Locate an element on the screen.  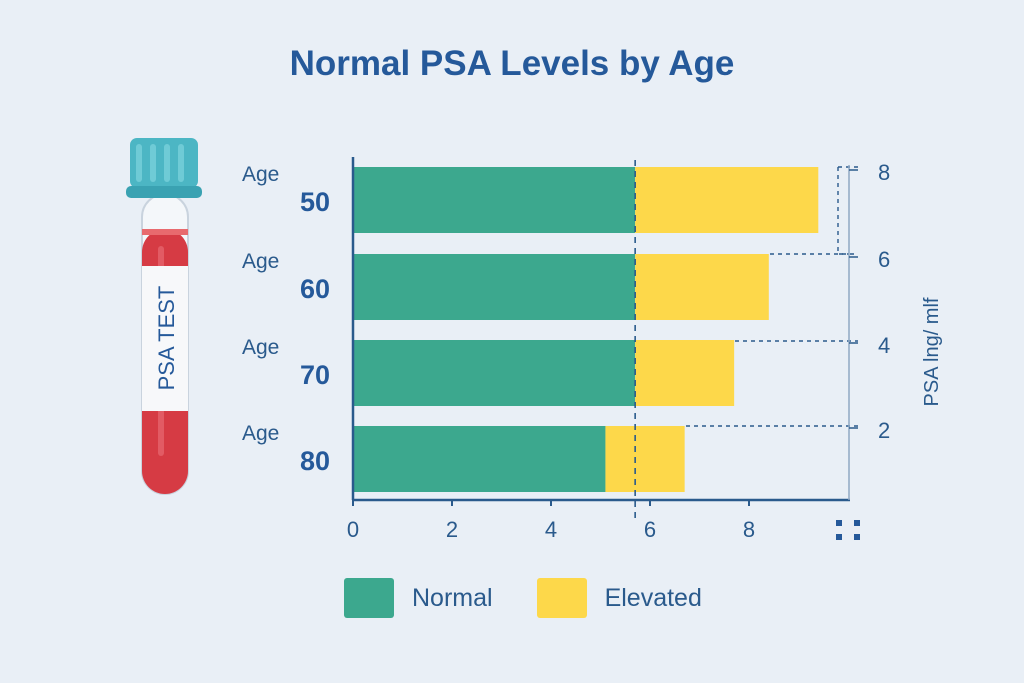
right-tick-label-8: 8 is located at coordinates (884, 172).